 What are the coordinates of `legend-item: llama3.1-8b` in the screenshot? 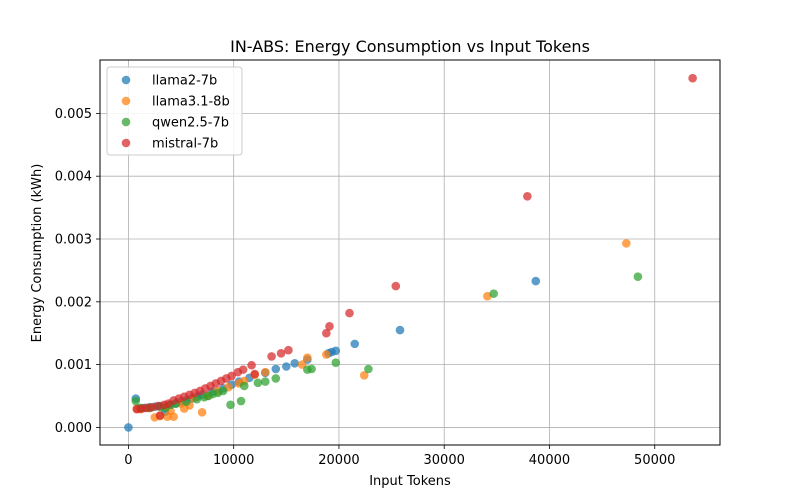 It's located at (175, 102).